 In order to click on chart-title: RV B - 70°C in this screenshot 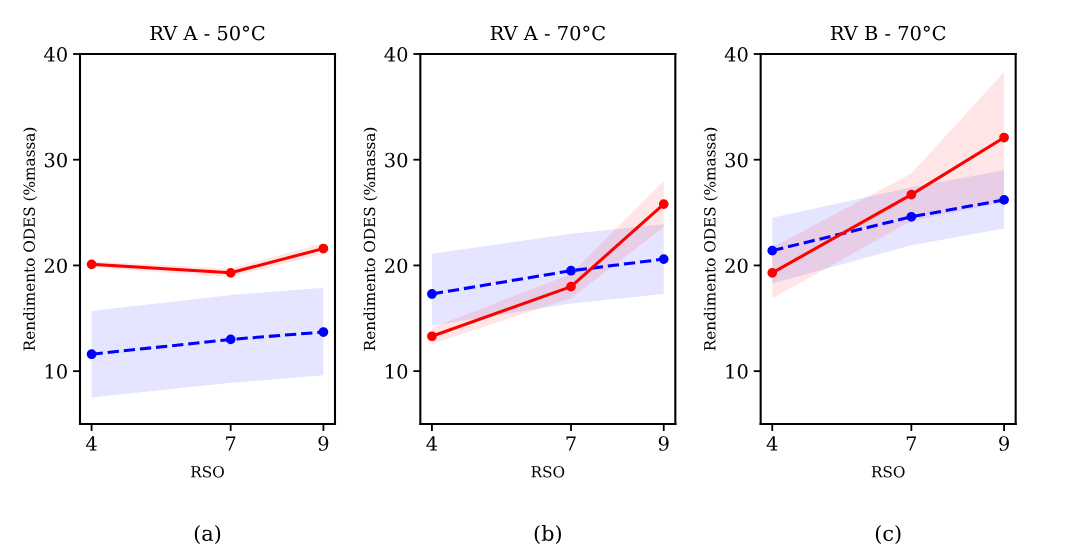, I will do `click(888, 33)`.